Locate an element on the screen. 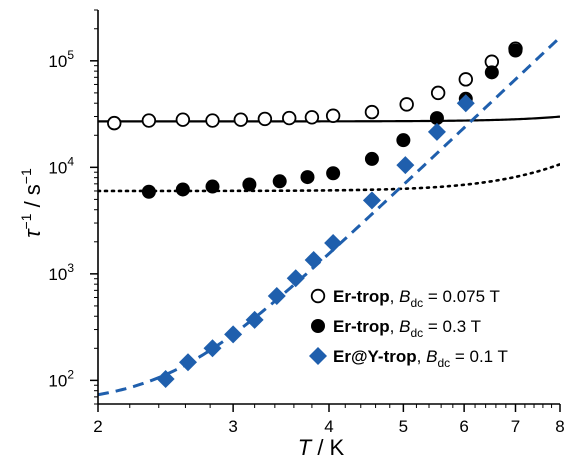 This screenshot has width=568, height=466. legend-label-3: Er@Y-trop, Bdc = 0.1 T is located at coordinates (420, 358).